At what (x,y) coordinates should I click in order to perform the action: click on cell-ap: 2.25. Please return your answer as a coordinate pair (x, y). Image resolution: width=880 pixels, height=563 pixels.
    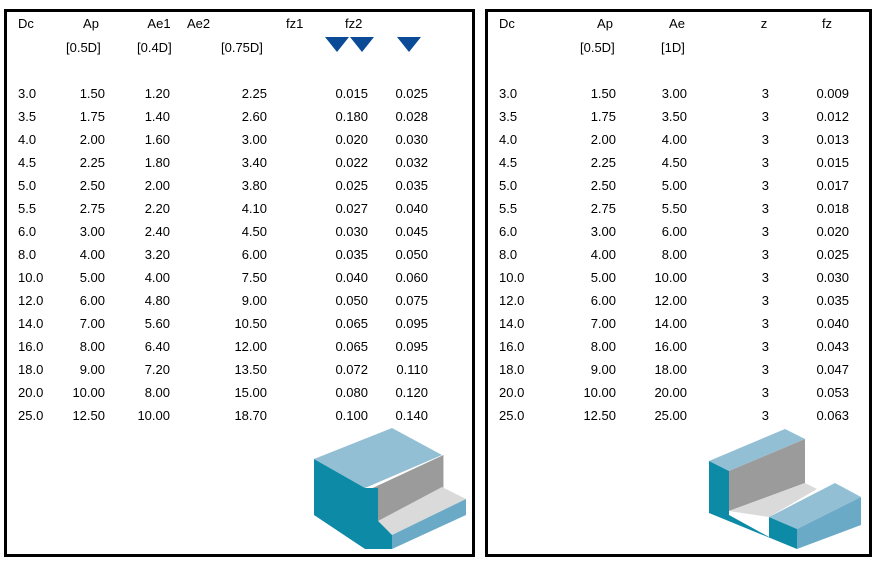
    Looking at the image, I should click on (92, 162).